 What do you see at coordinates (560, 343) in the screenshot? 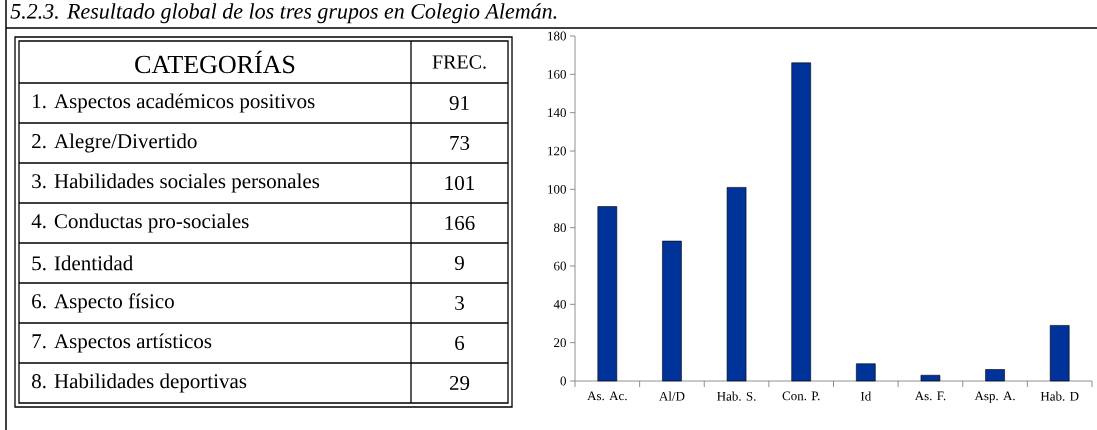
I see `y-tick-label: 20` at bounding box center [560, 343].